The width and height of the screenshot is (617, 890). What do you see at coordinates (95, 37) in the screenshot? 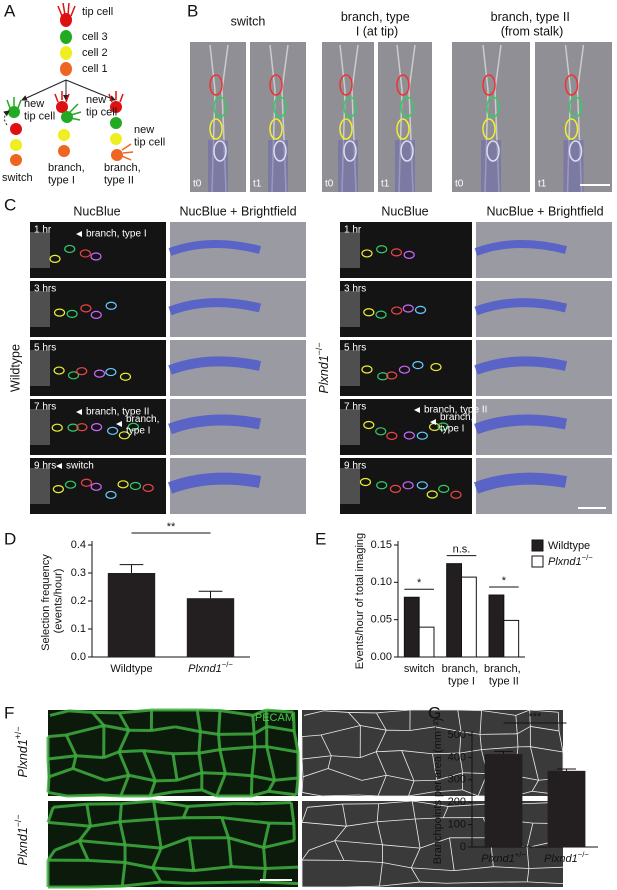
I see `cell-label: cell 3` at bounding box center [95, 37].